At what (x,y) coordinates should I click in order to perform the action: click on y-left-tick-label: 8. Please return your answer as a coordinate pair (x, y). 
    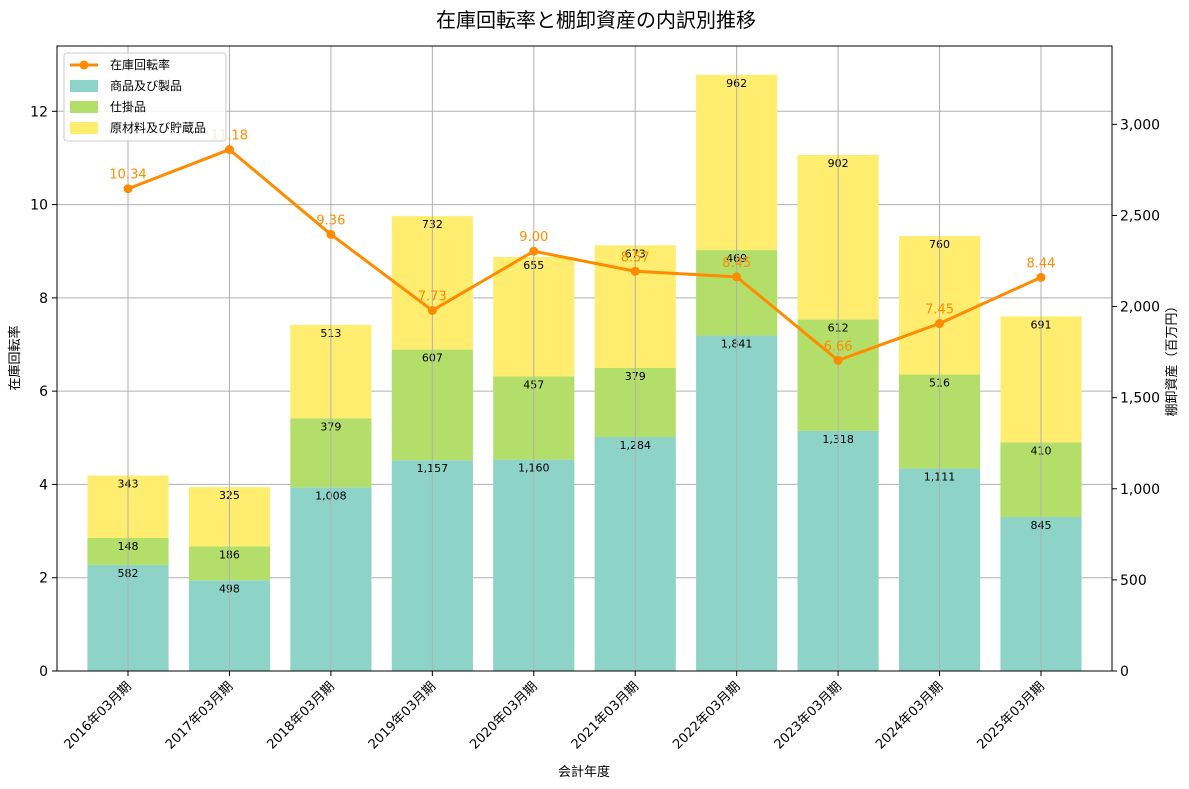
    Looking at the image, I should click on (43, 299).